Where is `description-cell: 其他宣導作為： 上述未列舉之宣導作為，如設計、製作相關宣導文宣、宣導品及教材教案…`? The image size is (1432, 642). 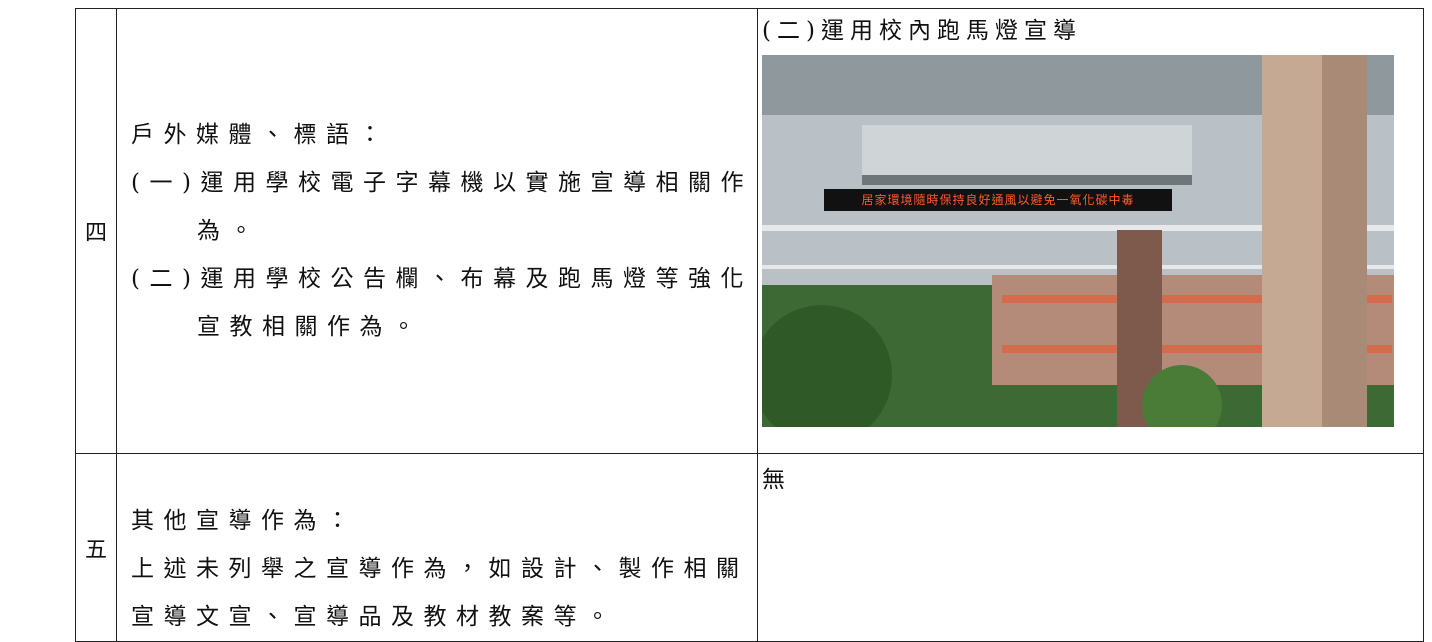 description-cell: 其他宣導作為： 上述未列舉之宣導作為，如設計、製作相關宣導文宣、宣導品及教材教案… is located at coordinates (437, 547).